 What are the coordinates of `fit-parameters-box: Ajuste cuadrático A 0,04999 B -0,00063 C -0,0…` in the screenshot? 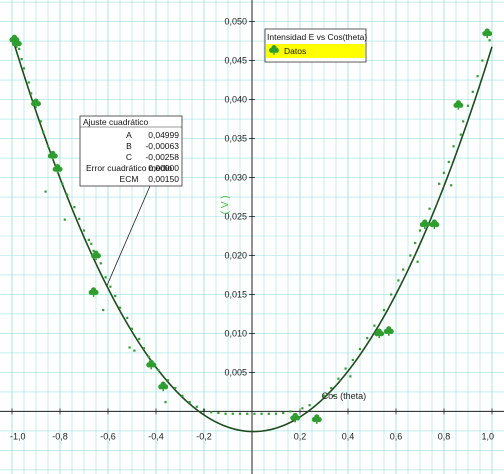 It's located at (131, 201).